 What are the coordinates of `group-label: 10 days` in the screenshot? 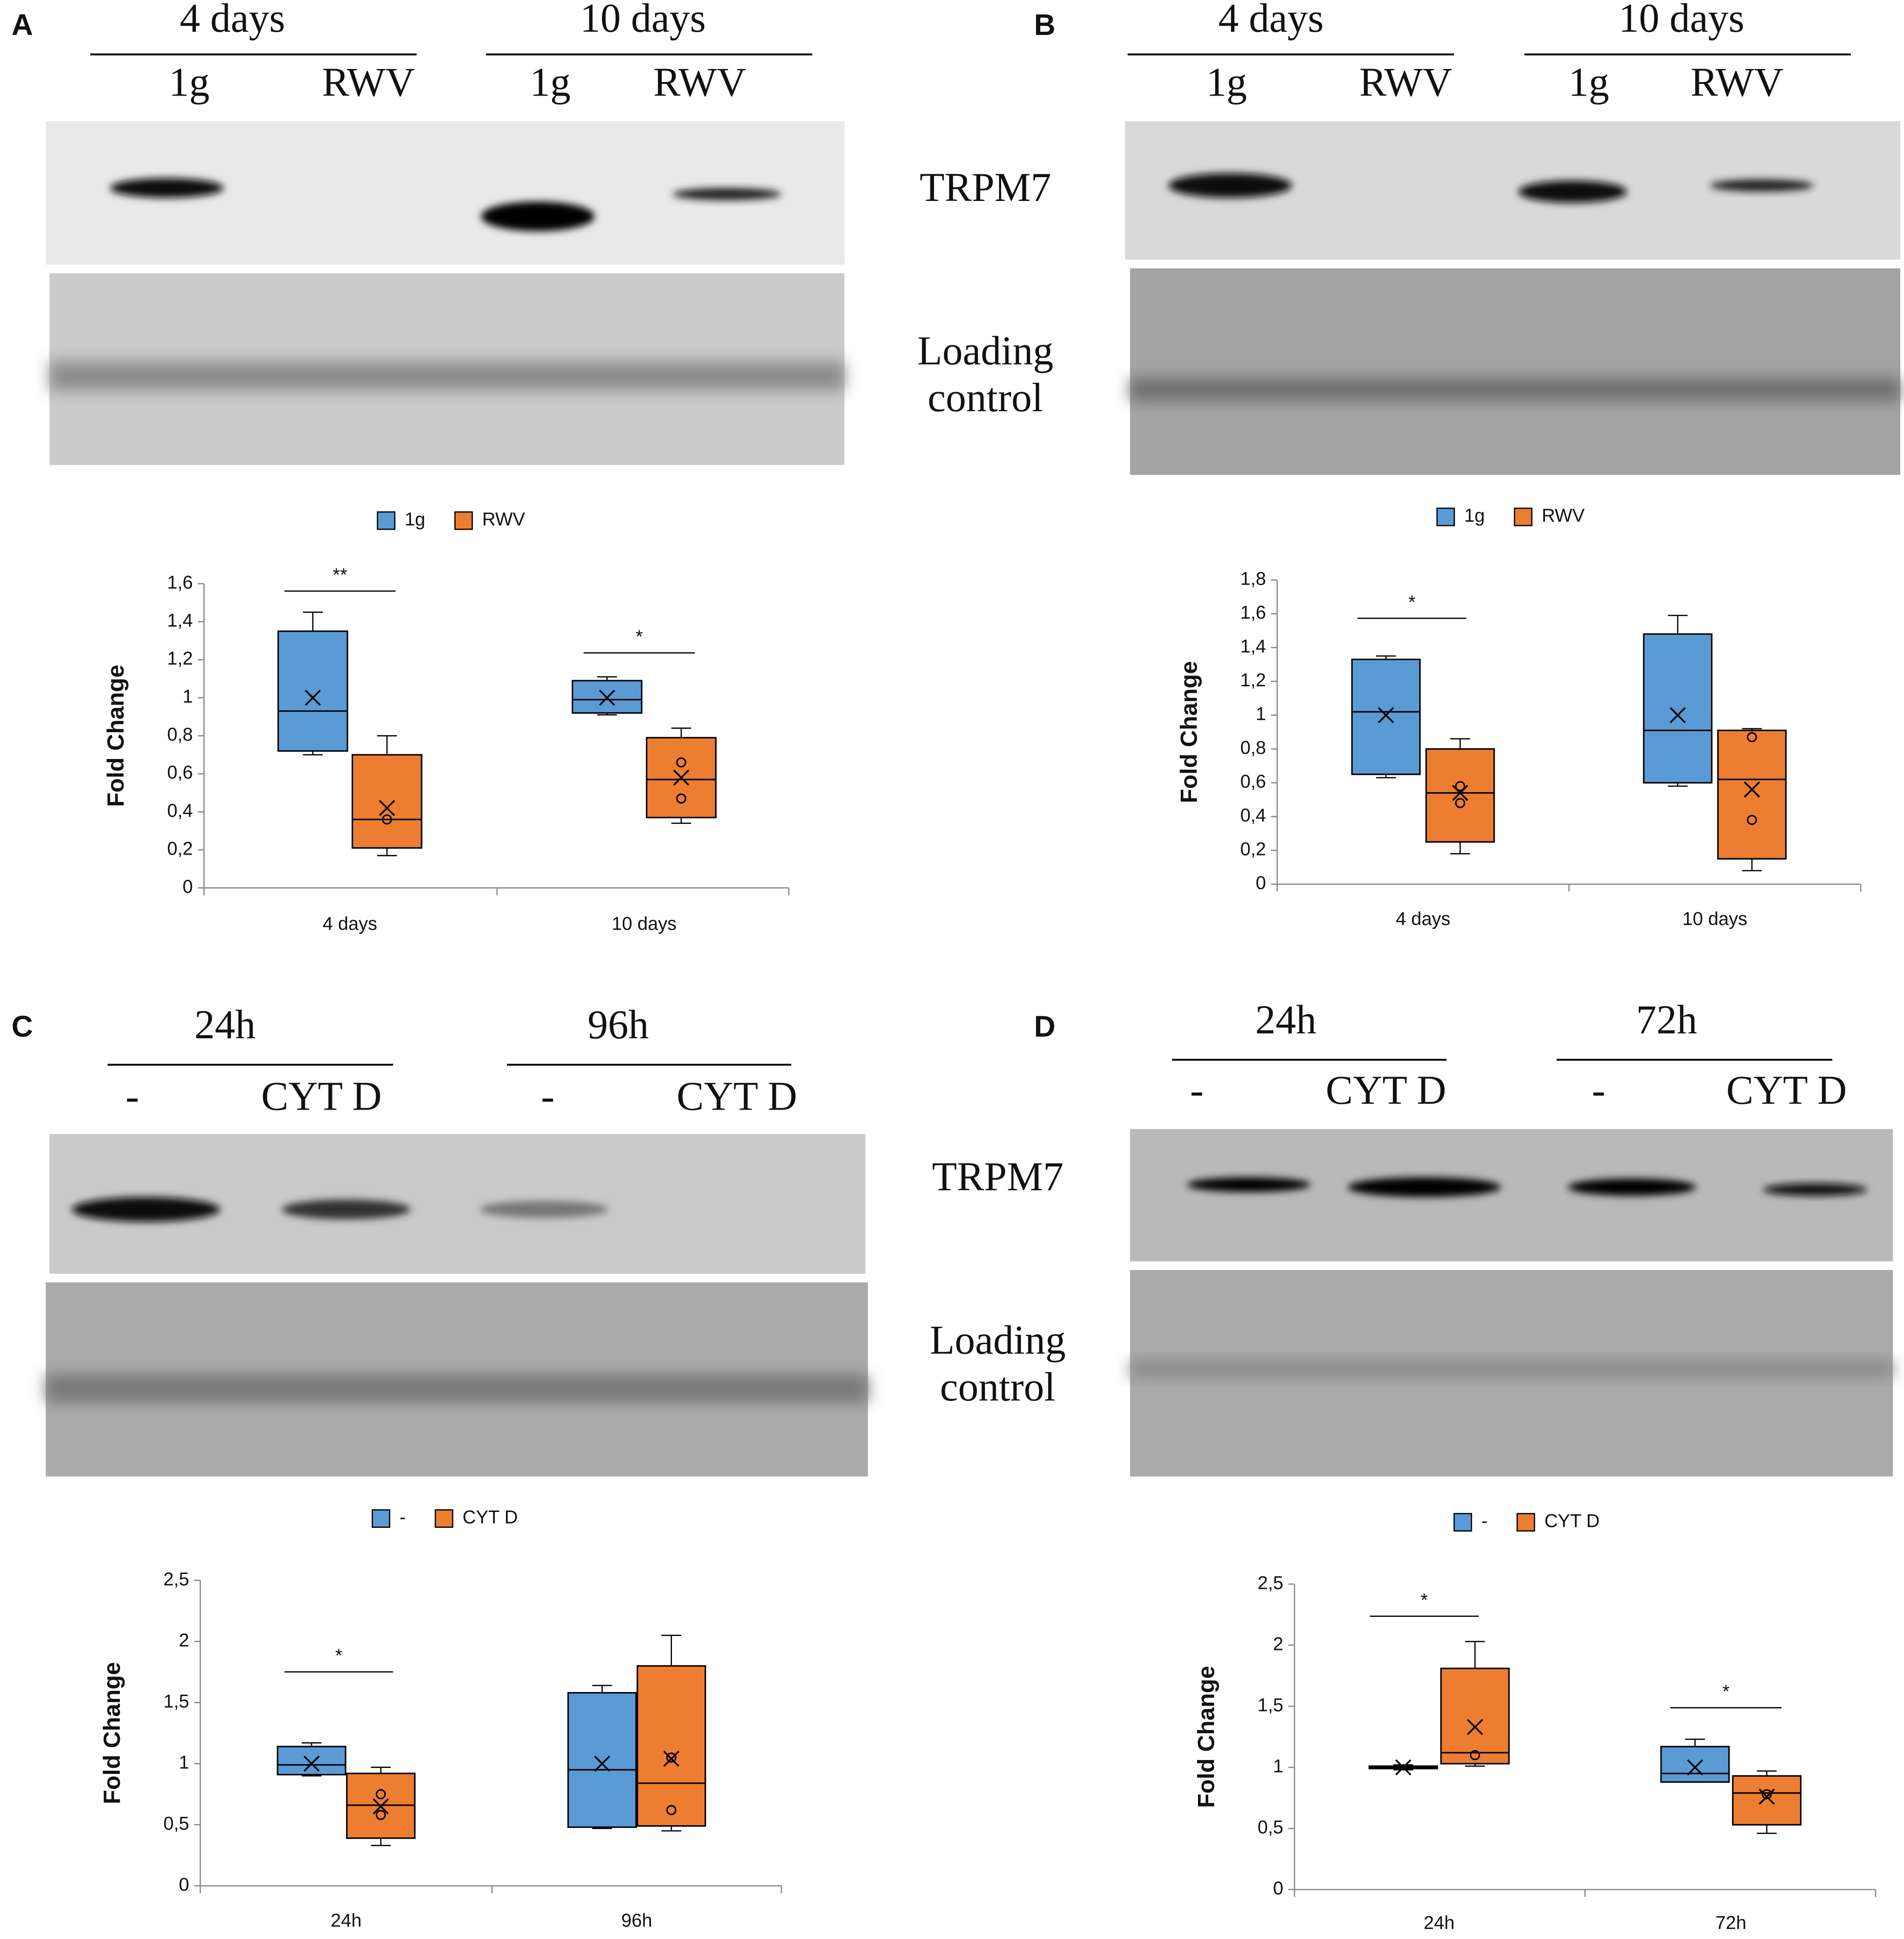 It's located at (643, 20).